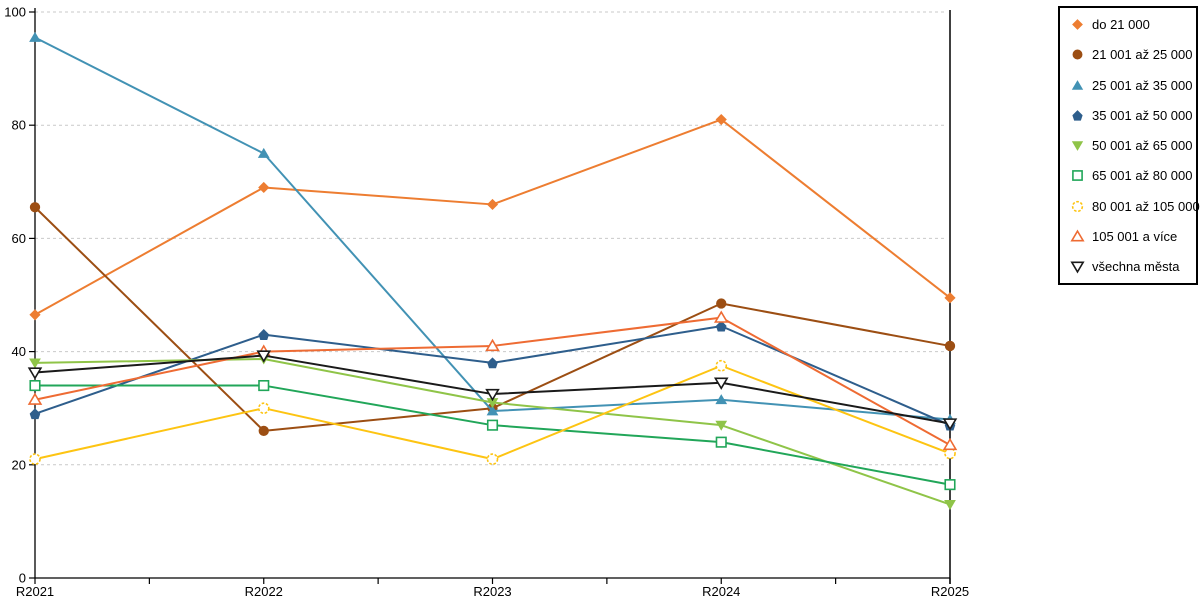  I want to click on legend-label: 25 001 až 35 000, so click(1142, 85).